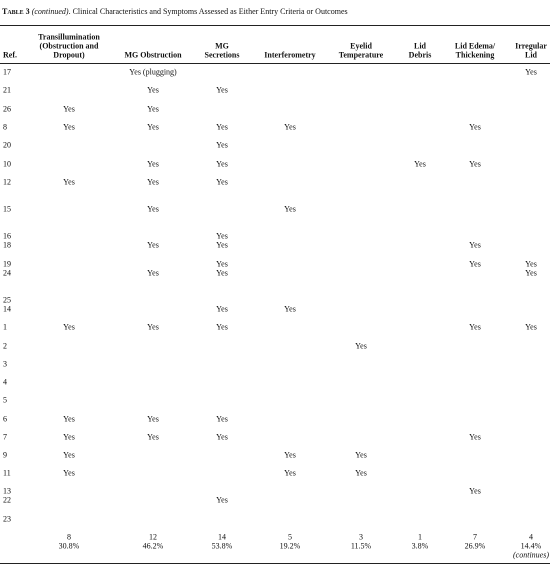 The width and height of the screenshot is (550, 572). What do you see at coordinates (7, 500) in the screenshot?
I see `ref-cell: 22` at bounding box center [7, 500].